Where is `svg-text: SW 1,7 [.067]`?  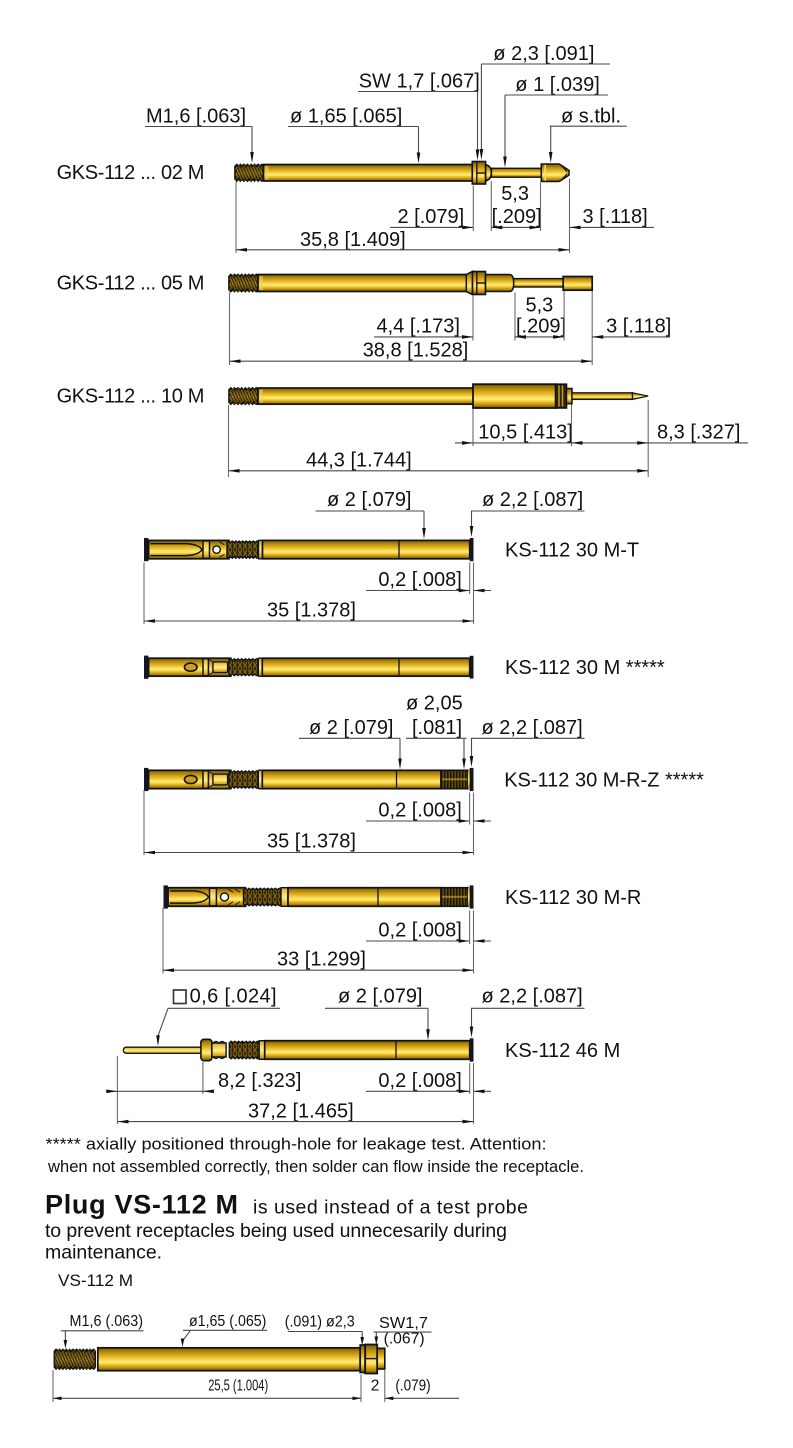 svg-text: SW 1,7 [.067] is located at coordinates (419, 82).